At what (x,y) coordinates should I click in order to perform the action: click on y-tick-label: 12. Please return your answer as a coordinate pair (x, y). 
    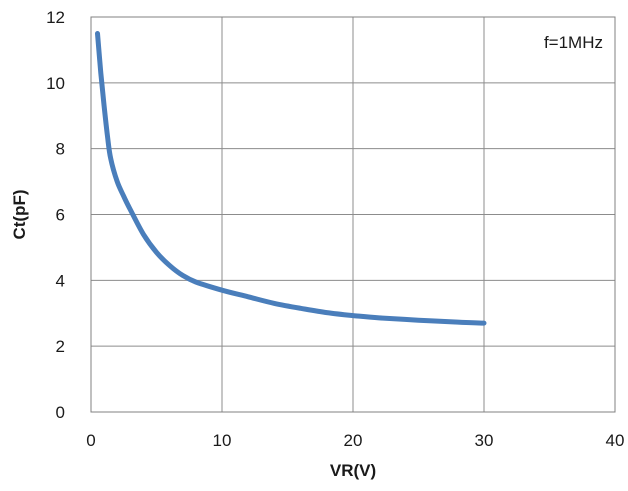
    Looking at the image, I should click on (55, 17).